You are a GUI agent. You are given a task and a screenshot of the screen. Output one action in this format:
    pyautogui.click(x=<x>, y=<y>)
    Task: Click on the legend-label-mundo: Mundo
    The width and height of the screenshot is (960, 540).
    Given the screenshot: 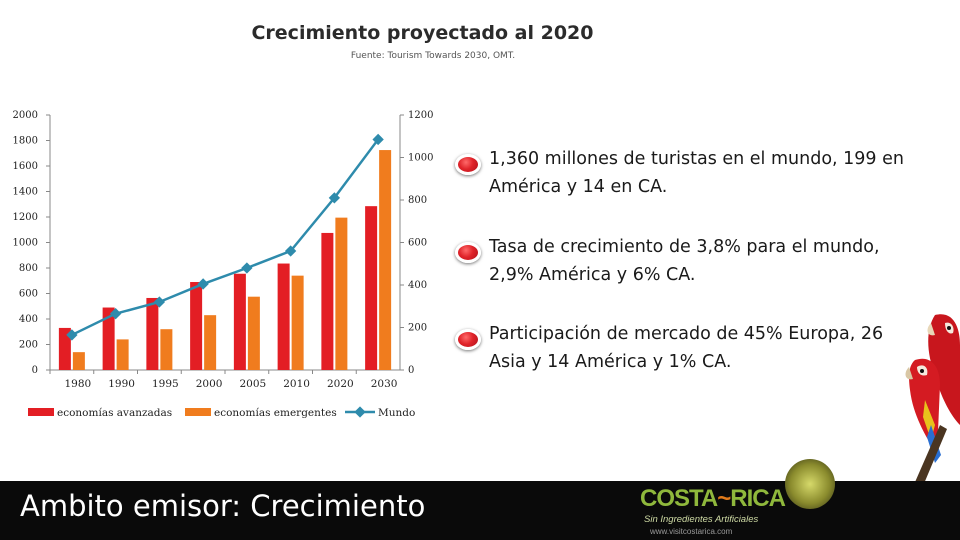 What is the action you would take?
    pyautogui.click(x=396, y=413)
    